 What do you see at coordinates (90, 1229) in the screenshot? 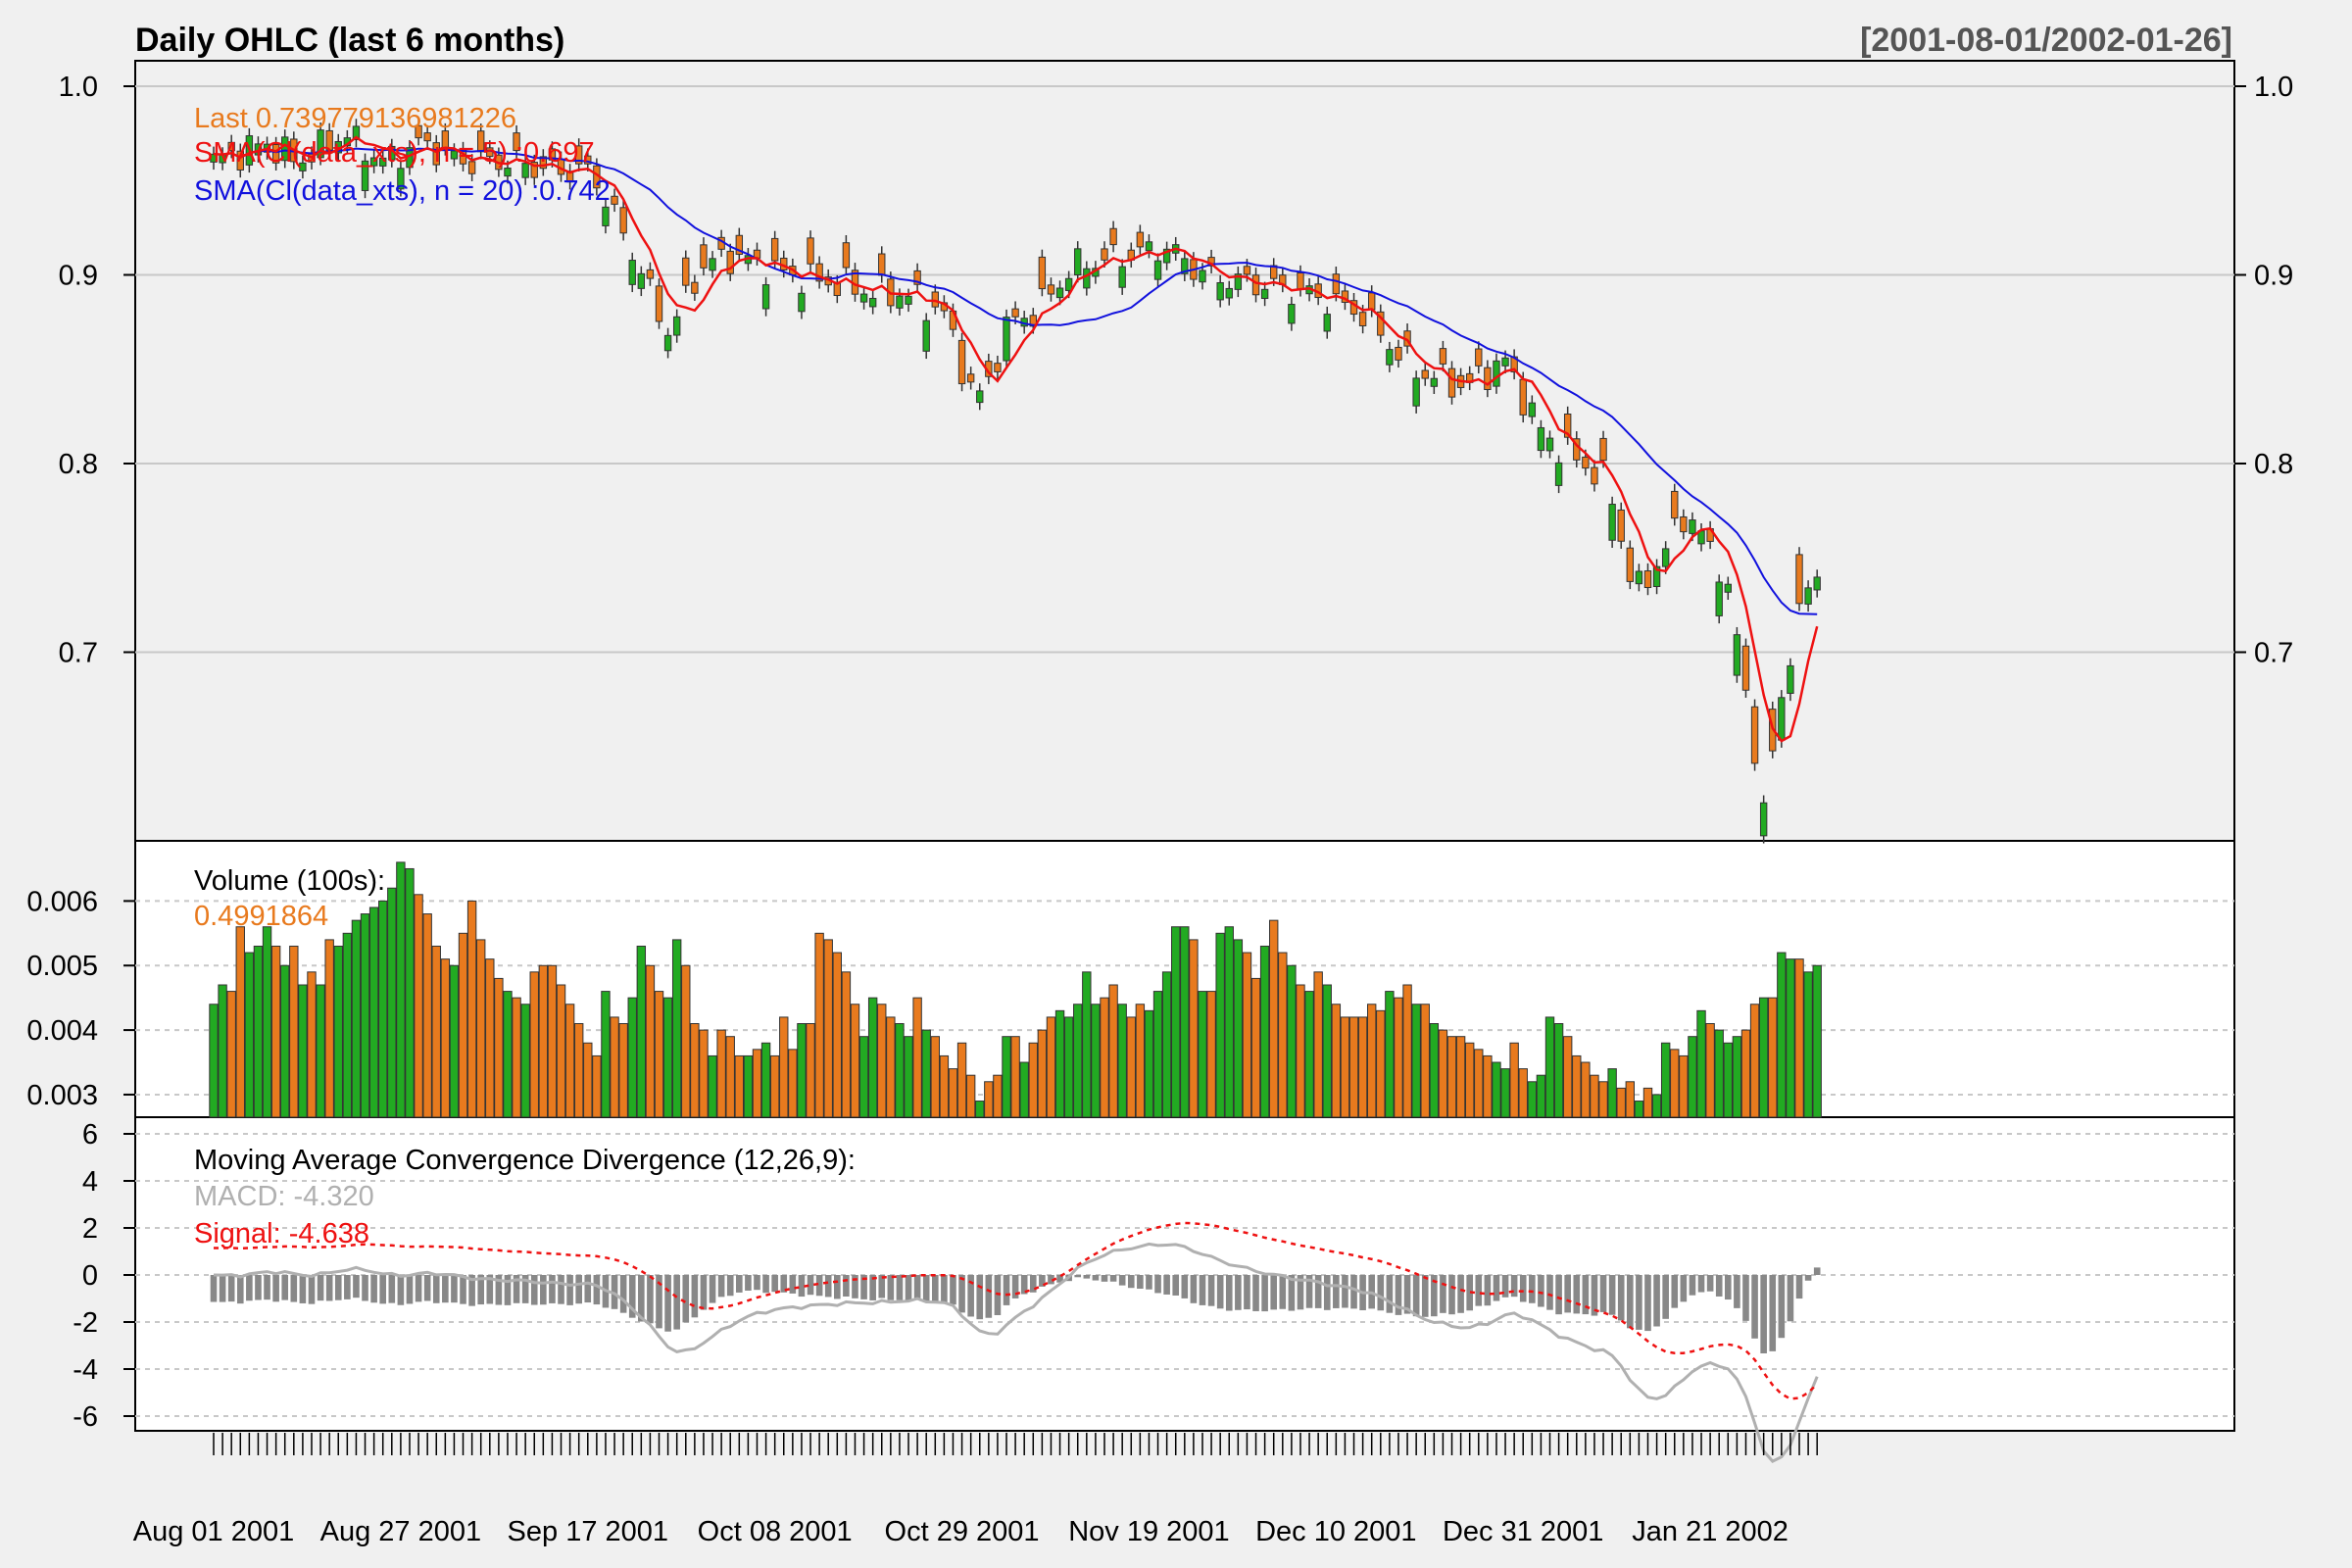
I see `macd-ytick-label: 2` at bounding box center [90, 1229].